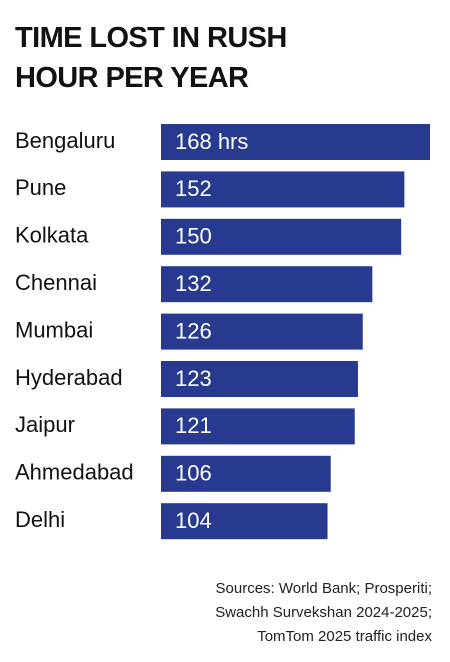 This screenshot has height=662, width=450. What do you see at coordinates (193, 236) in the screenshot?
I see `value-label: 150` at bounding box center [193, 236].